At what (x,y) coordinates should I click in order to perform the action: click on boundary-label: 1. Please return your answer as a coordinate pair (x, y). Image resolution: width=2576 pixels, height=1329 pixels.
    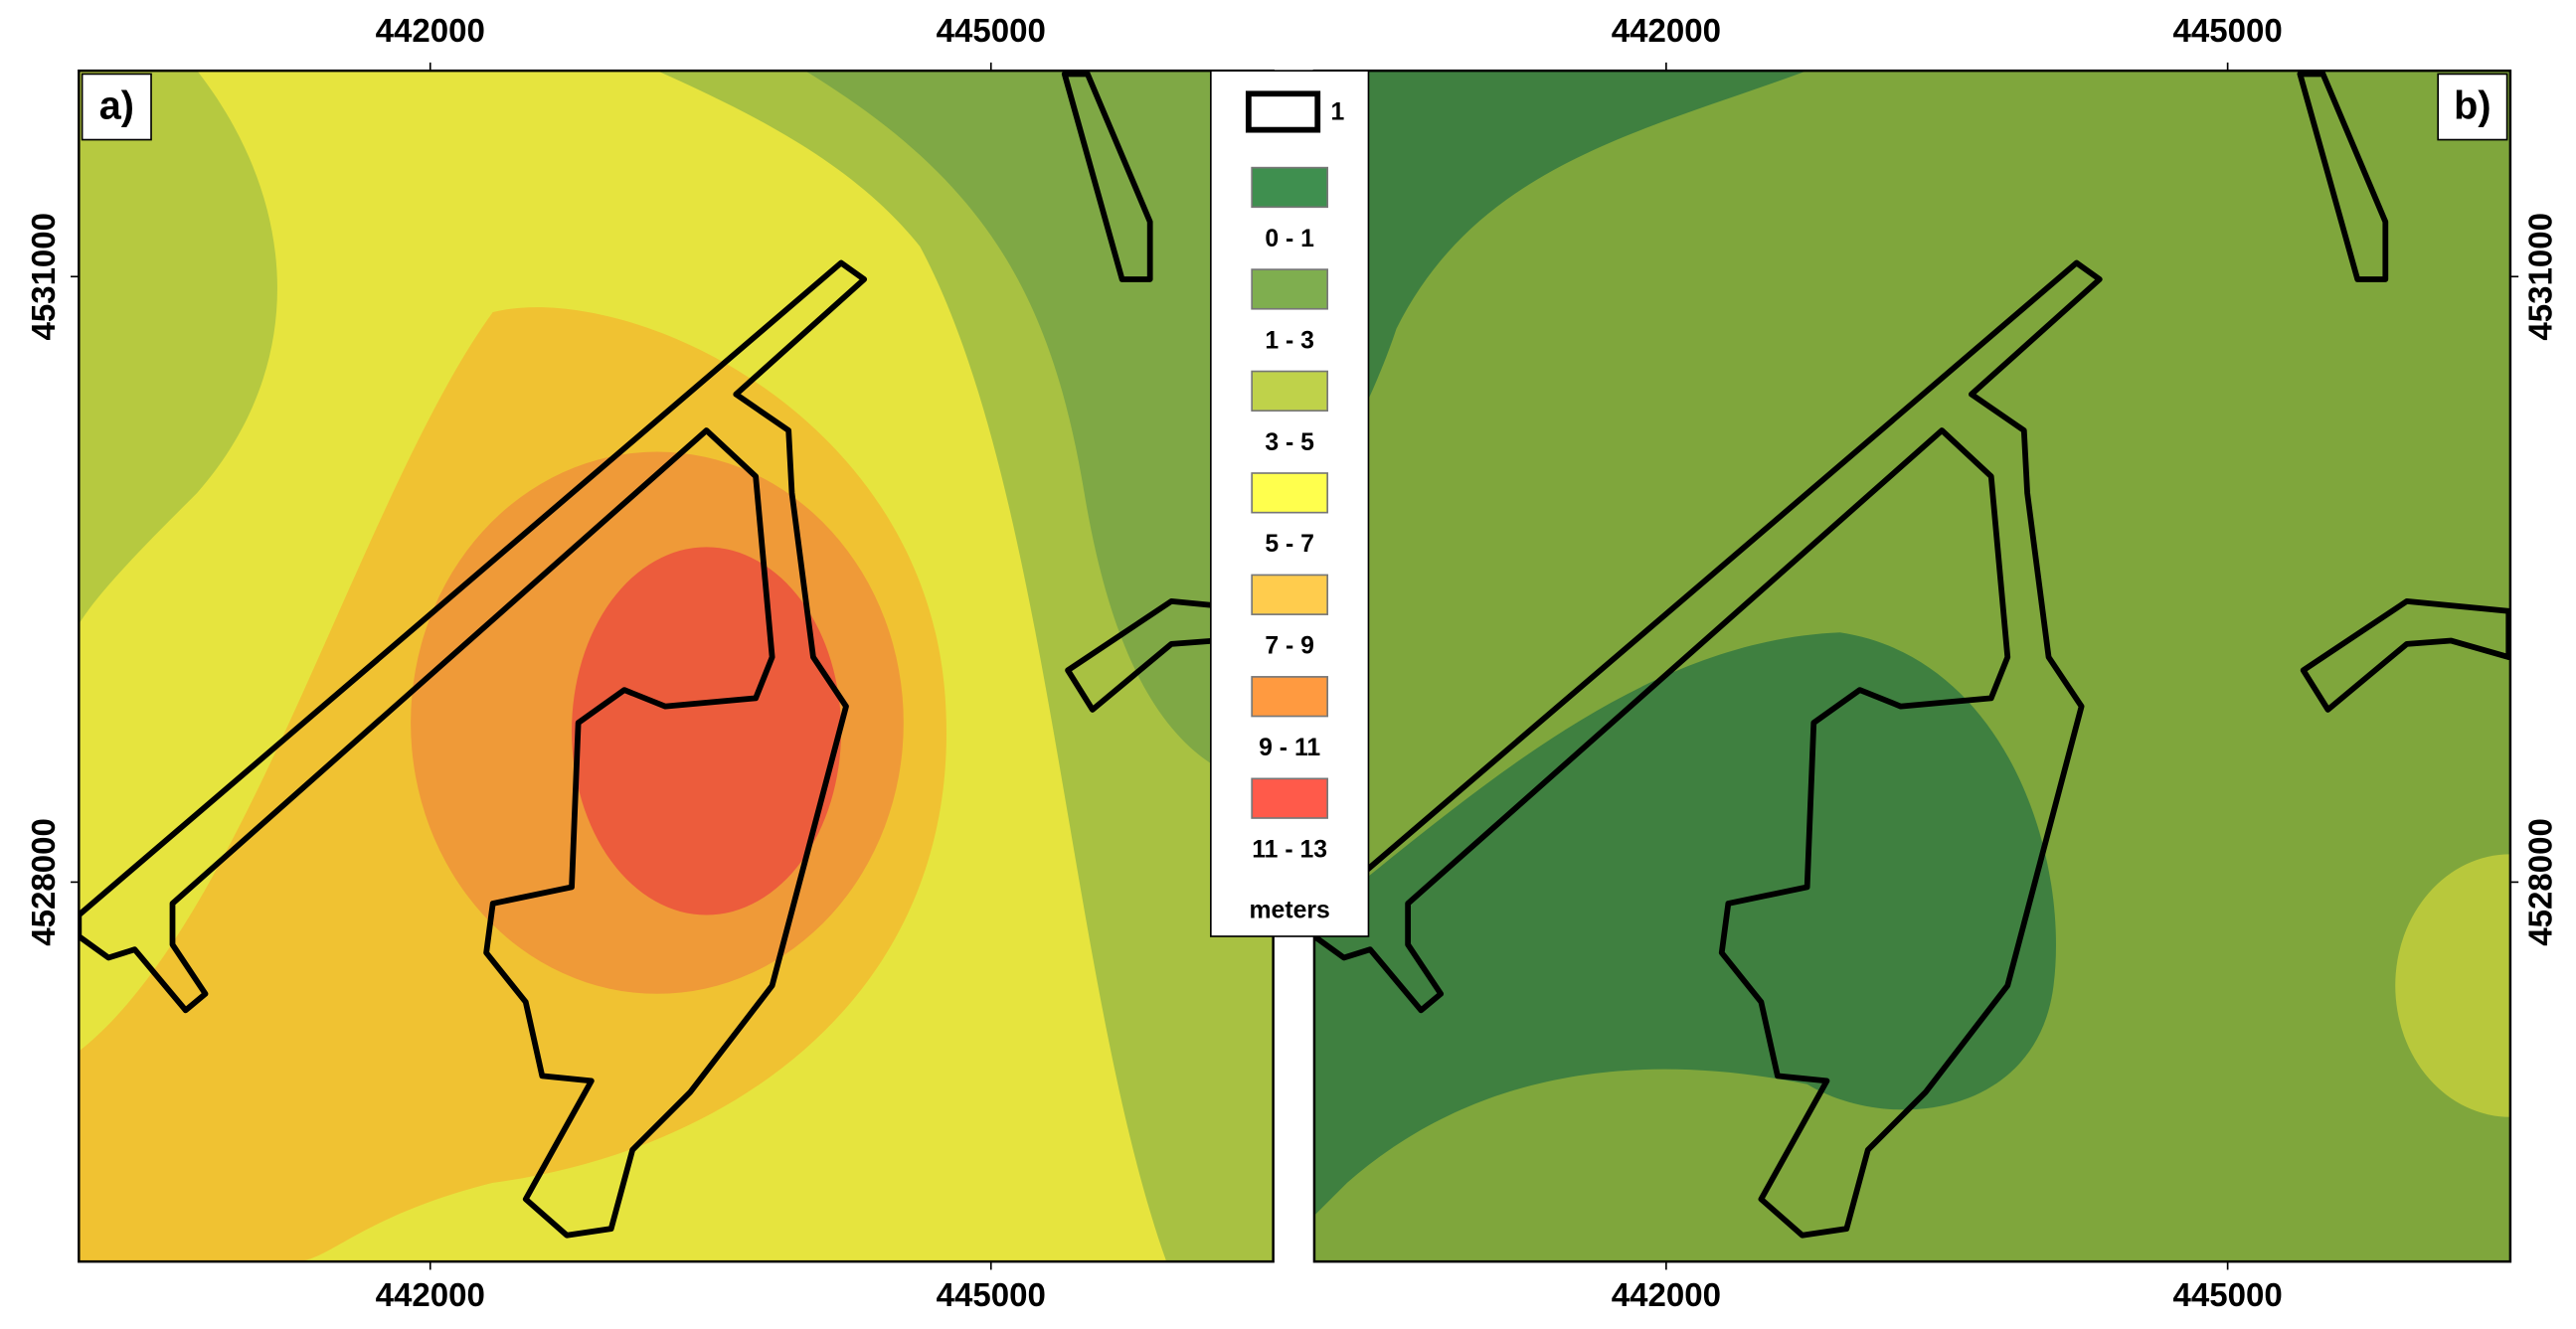
    Looking at the image, I should click on (1337, 112).